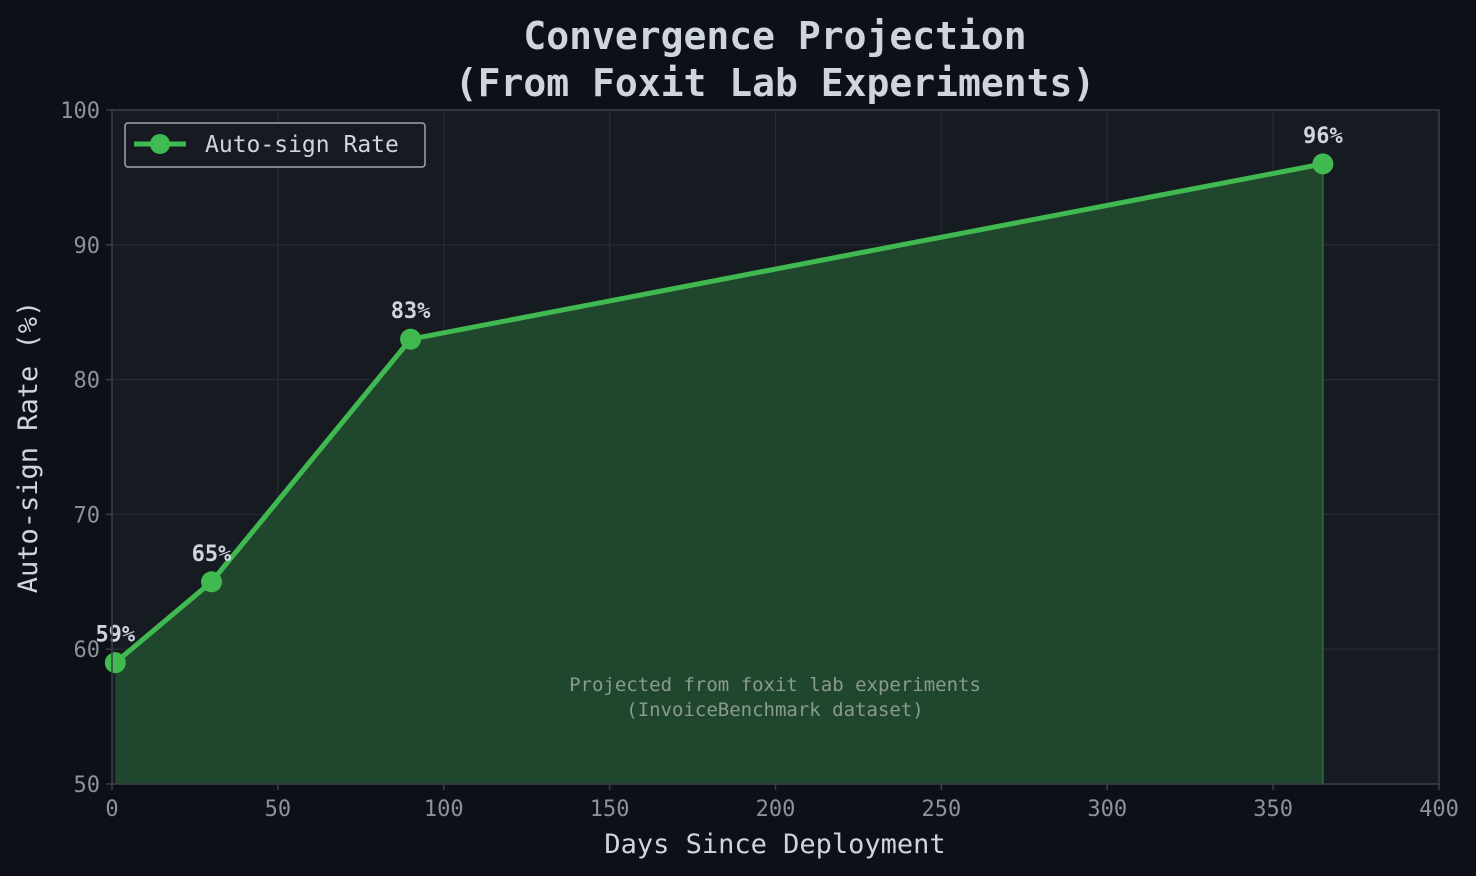 Image resolution: width=1476 pixels, height=876 pixels. I want to click on legend: Auto-sign Rate, so click(275, 145).